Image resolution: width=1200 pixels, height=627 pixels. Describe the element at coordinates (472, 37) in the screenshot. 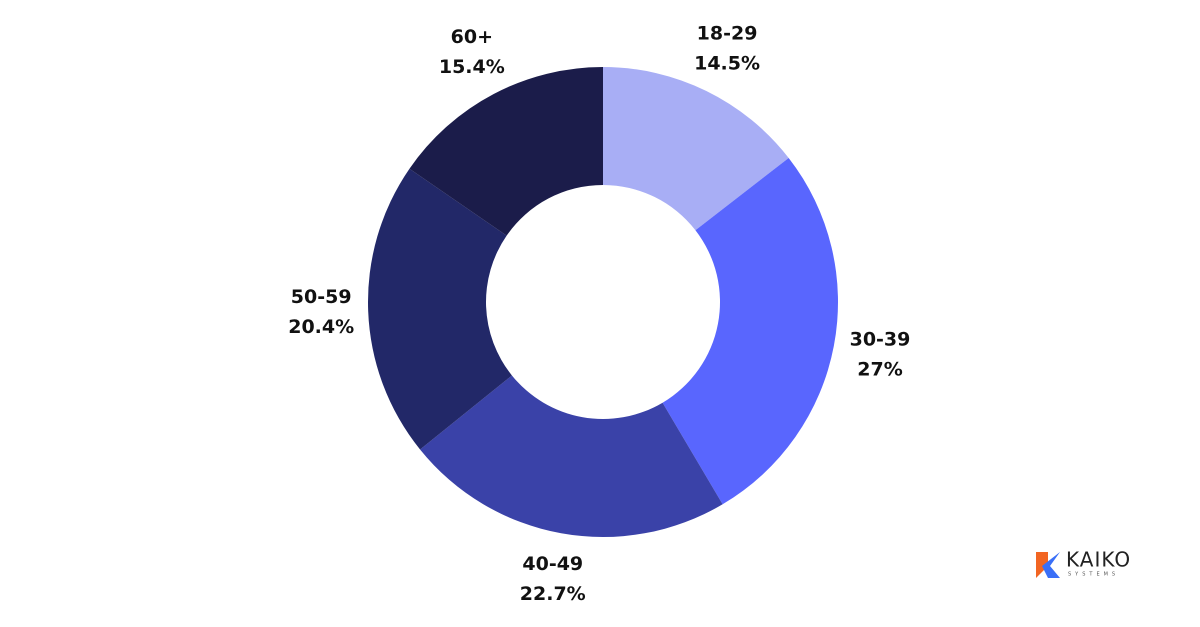

I see `category-label: 60+` at that location.